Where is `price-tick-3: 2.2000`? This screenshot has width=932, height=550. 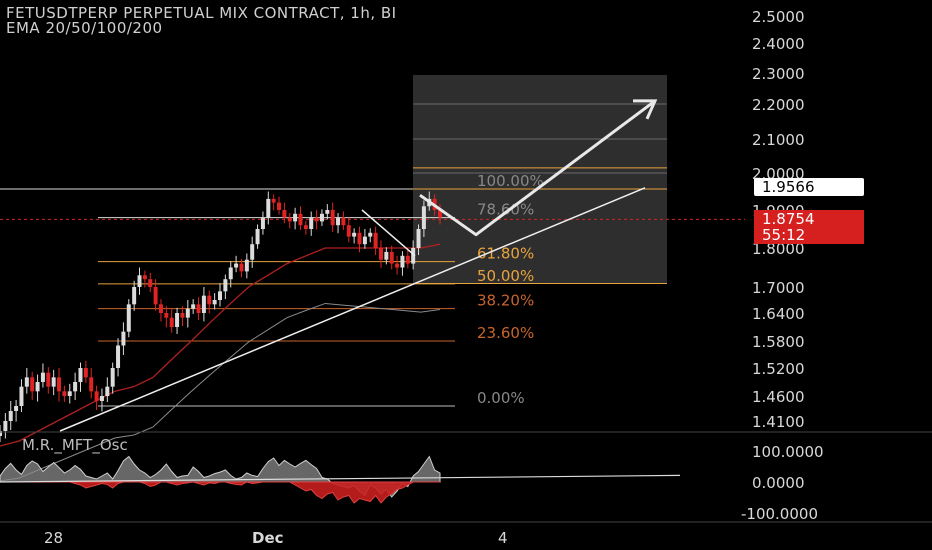 price-tick-3: 2.2000 is located at coordinates (778, 105).